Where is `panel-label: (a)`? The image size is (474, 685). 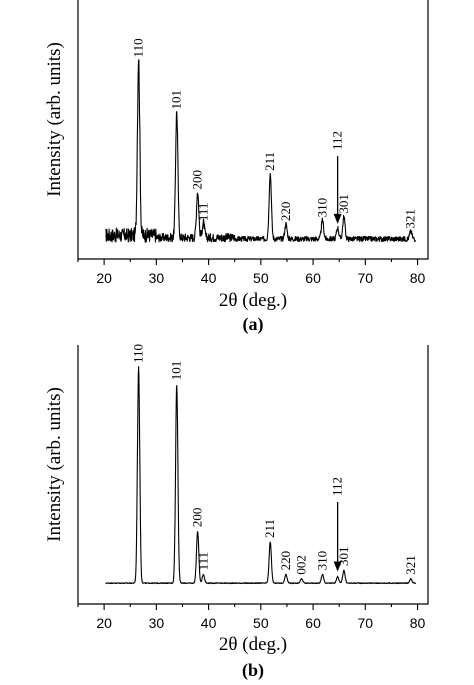
panel-label: (a) is located at coordinates (253, 324).